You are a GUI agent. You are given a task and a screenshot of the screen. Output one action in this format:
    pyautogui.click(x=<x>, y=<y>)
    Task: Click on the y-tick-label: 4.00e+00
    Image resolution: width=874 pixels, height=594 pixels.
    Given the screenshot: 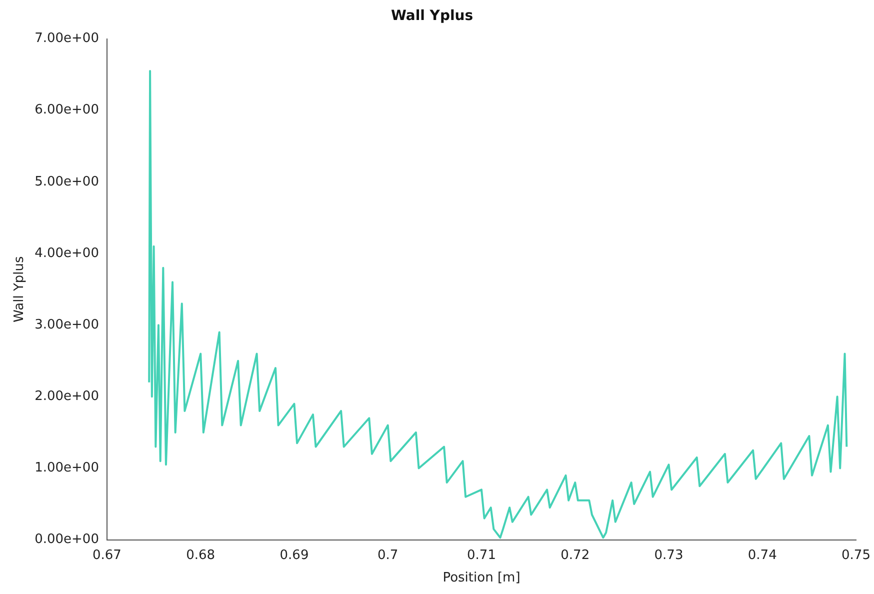 What is the action you would take?
    pyautogui.click(x=66, y=253)
    